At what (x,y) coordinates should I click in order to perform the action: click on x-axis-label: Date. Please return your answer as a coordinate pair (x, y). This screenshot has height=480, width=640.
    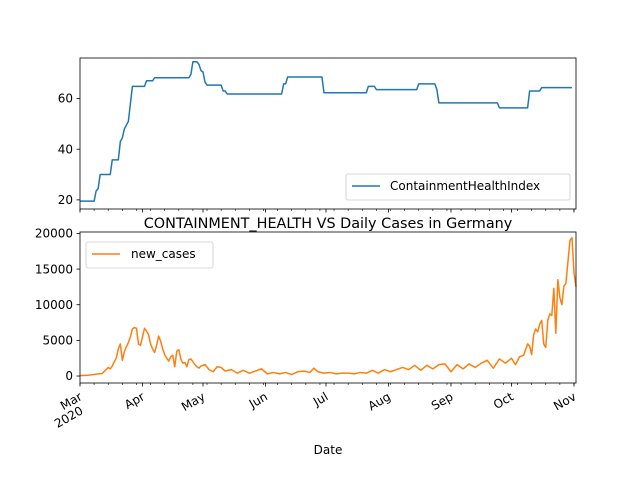
    Looking at the image, I should click on (328, 450).